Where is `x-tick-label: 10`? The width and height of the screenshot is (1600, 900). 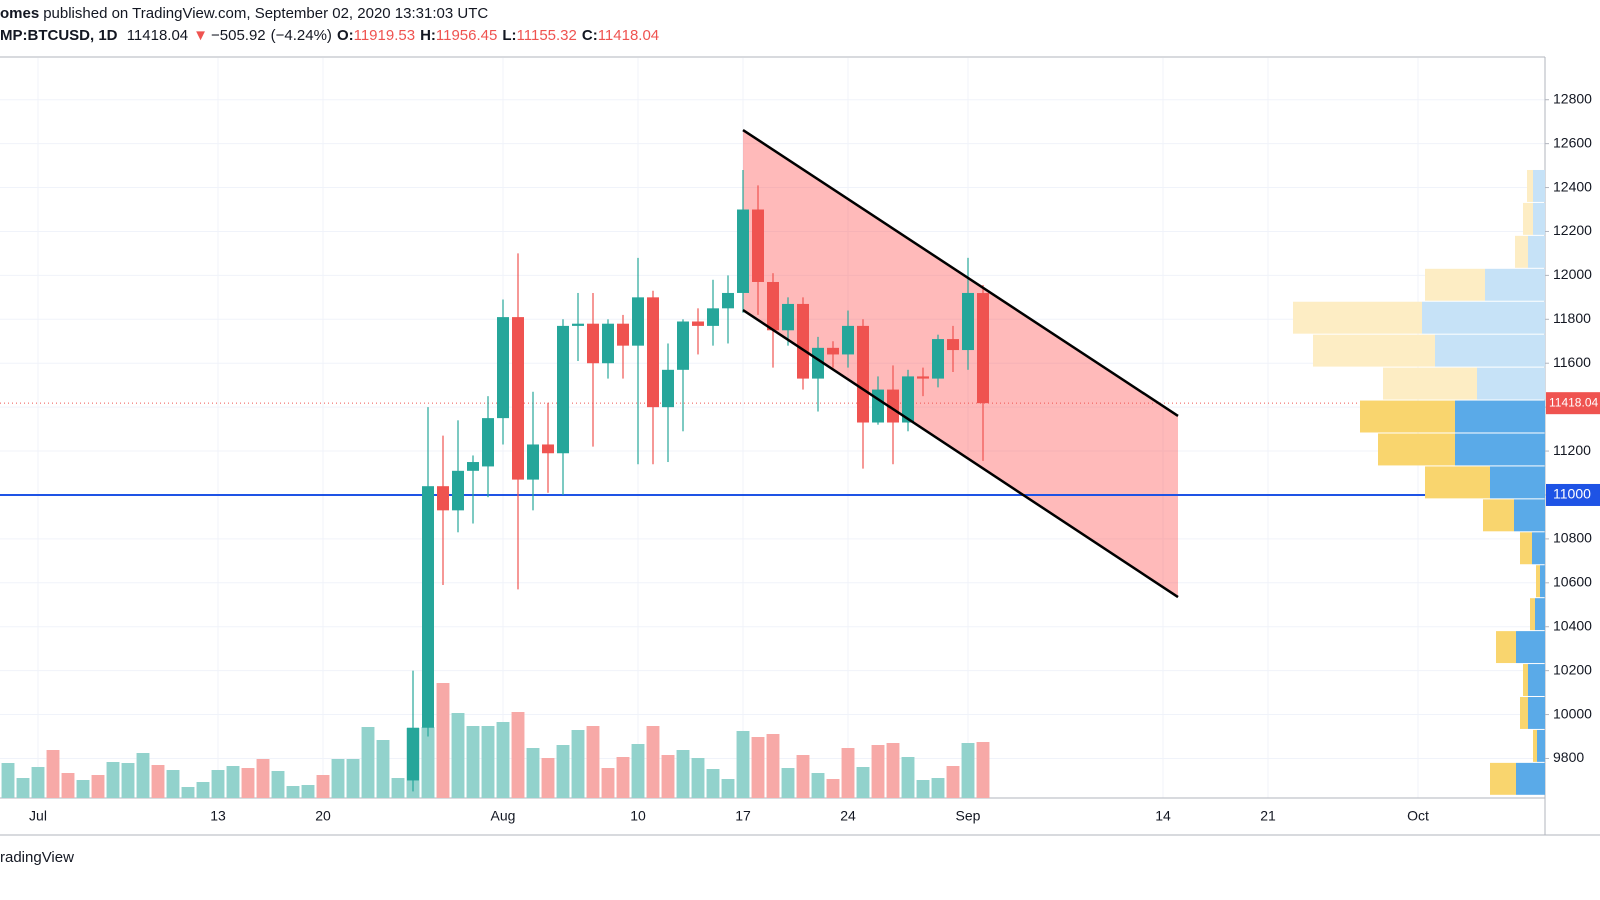 x-tick-label: 10 is located at coordinates (638, 816).